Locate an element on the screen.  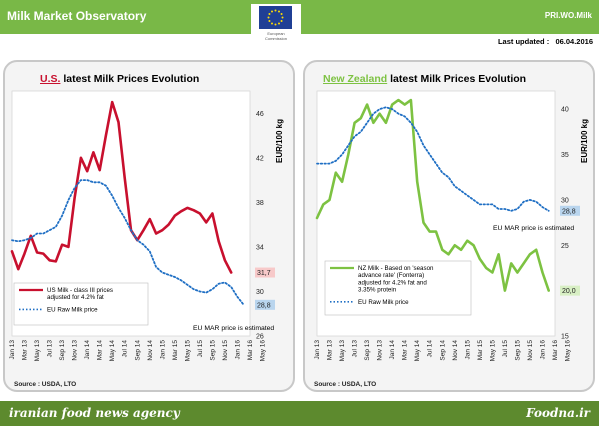
us-y-axis-label: EUR/100 kg is located at coordinates (279, 141).